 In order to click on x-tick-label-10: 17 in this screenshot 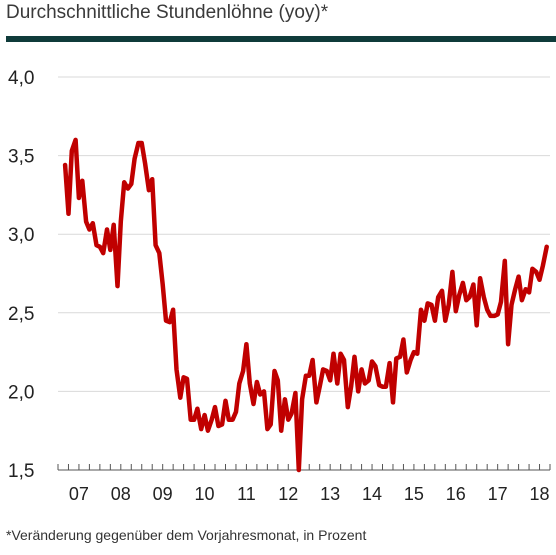, I will do `click(498, 494)`.